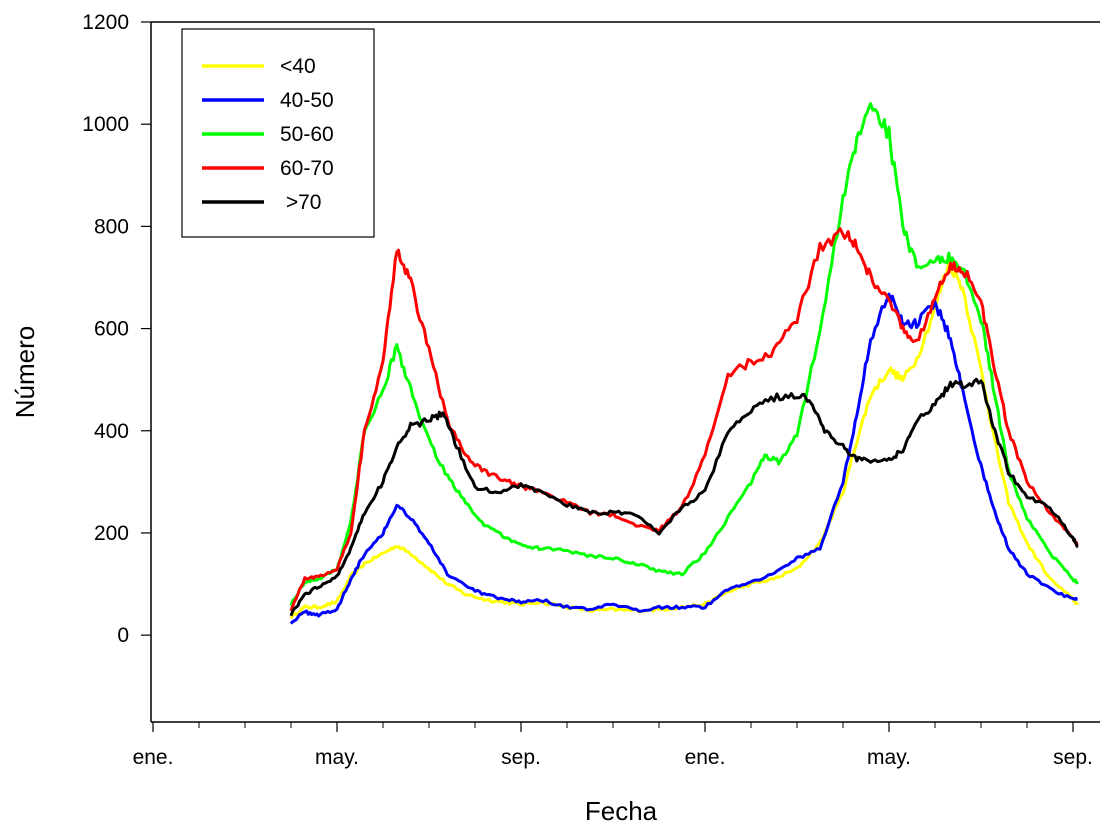  What do you see at coordinates (25, 372) in the screenshot?
I see `y-axis-title: Número` at bounding box center [25, 372].